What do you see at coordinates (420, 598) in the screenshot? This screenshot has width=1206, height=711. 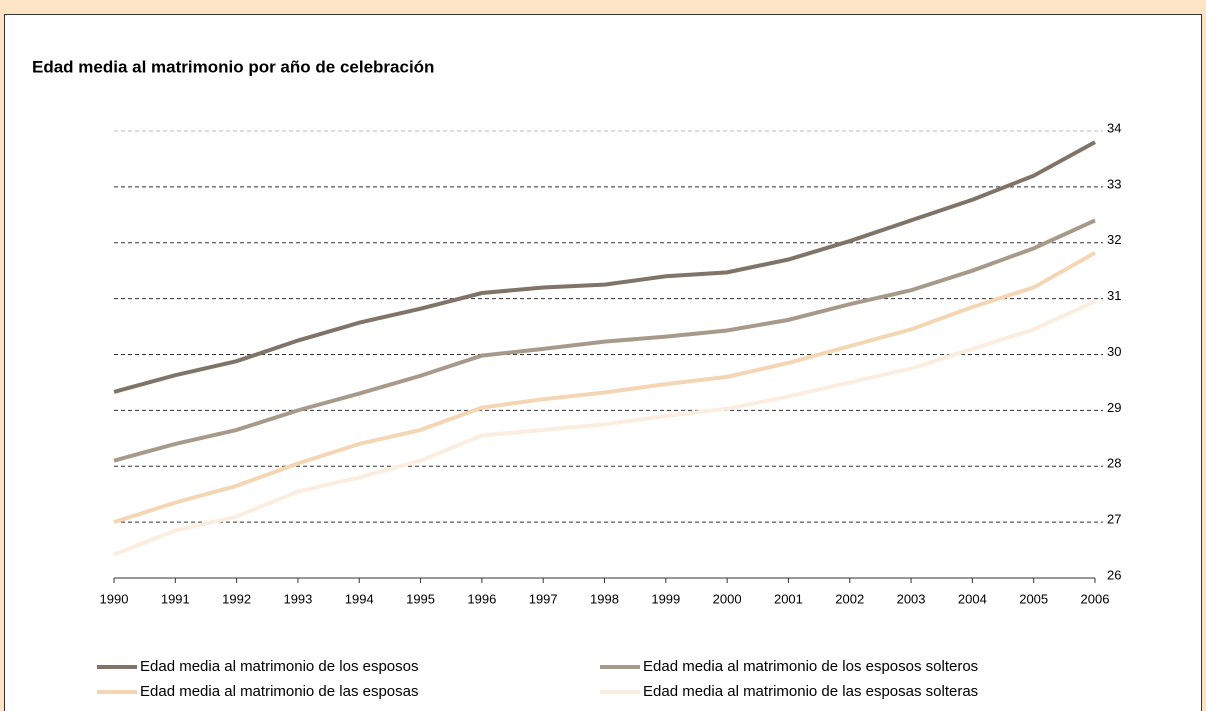 I see `x-tick-label: 1995` at bounding box center [420, 598].